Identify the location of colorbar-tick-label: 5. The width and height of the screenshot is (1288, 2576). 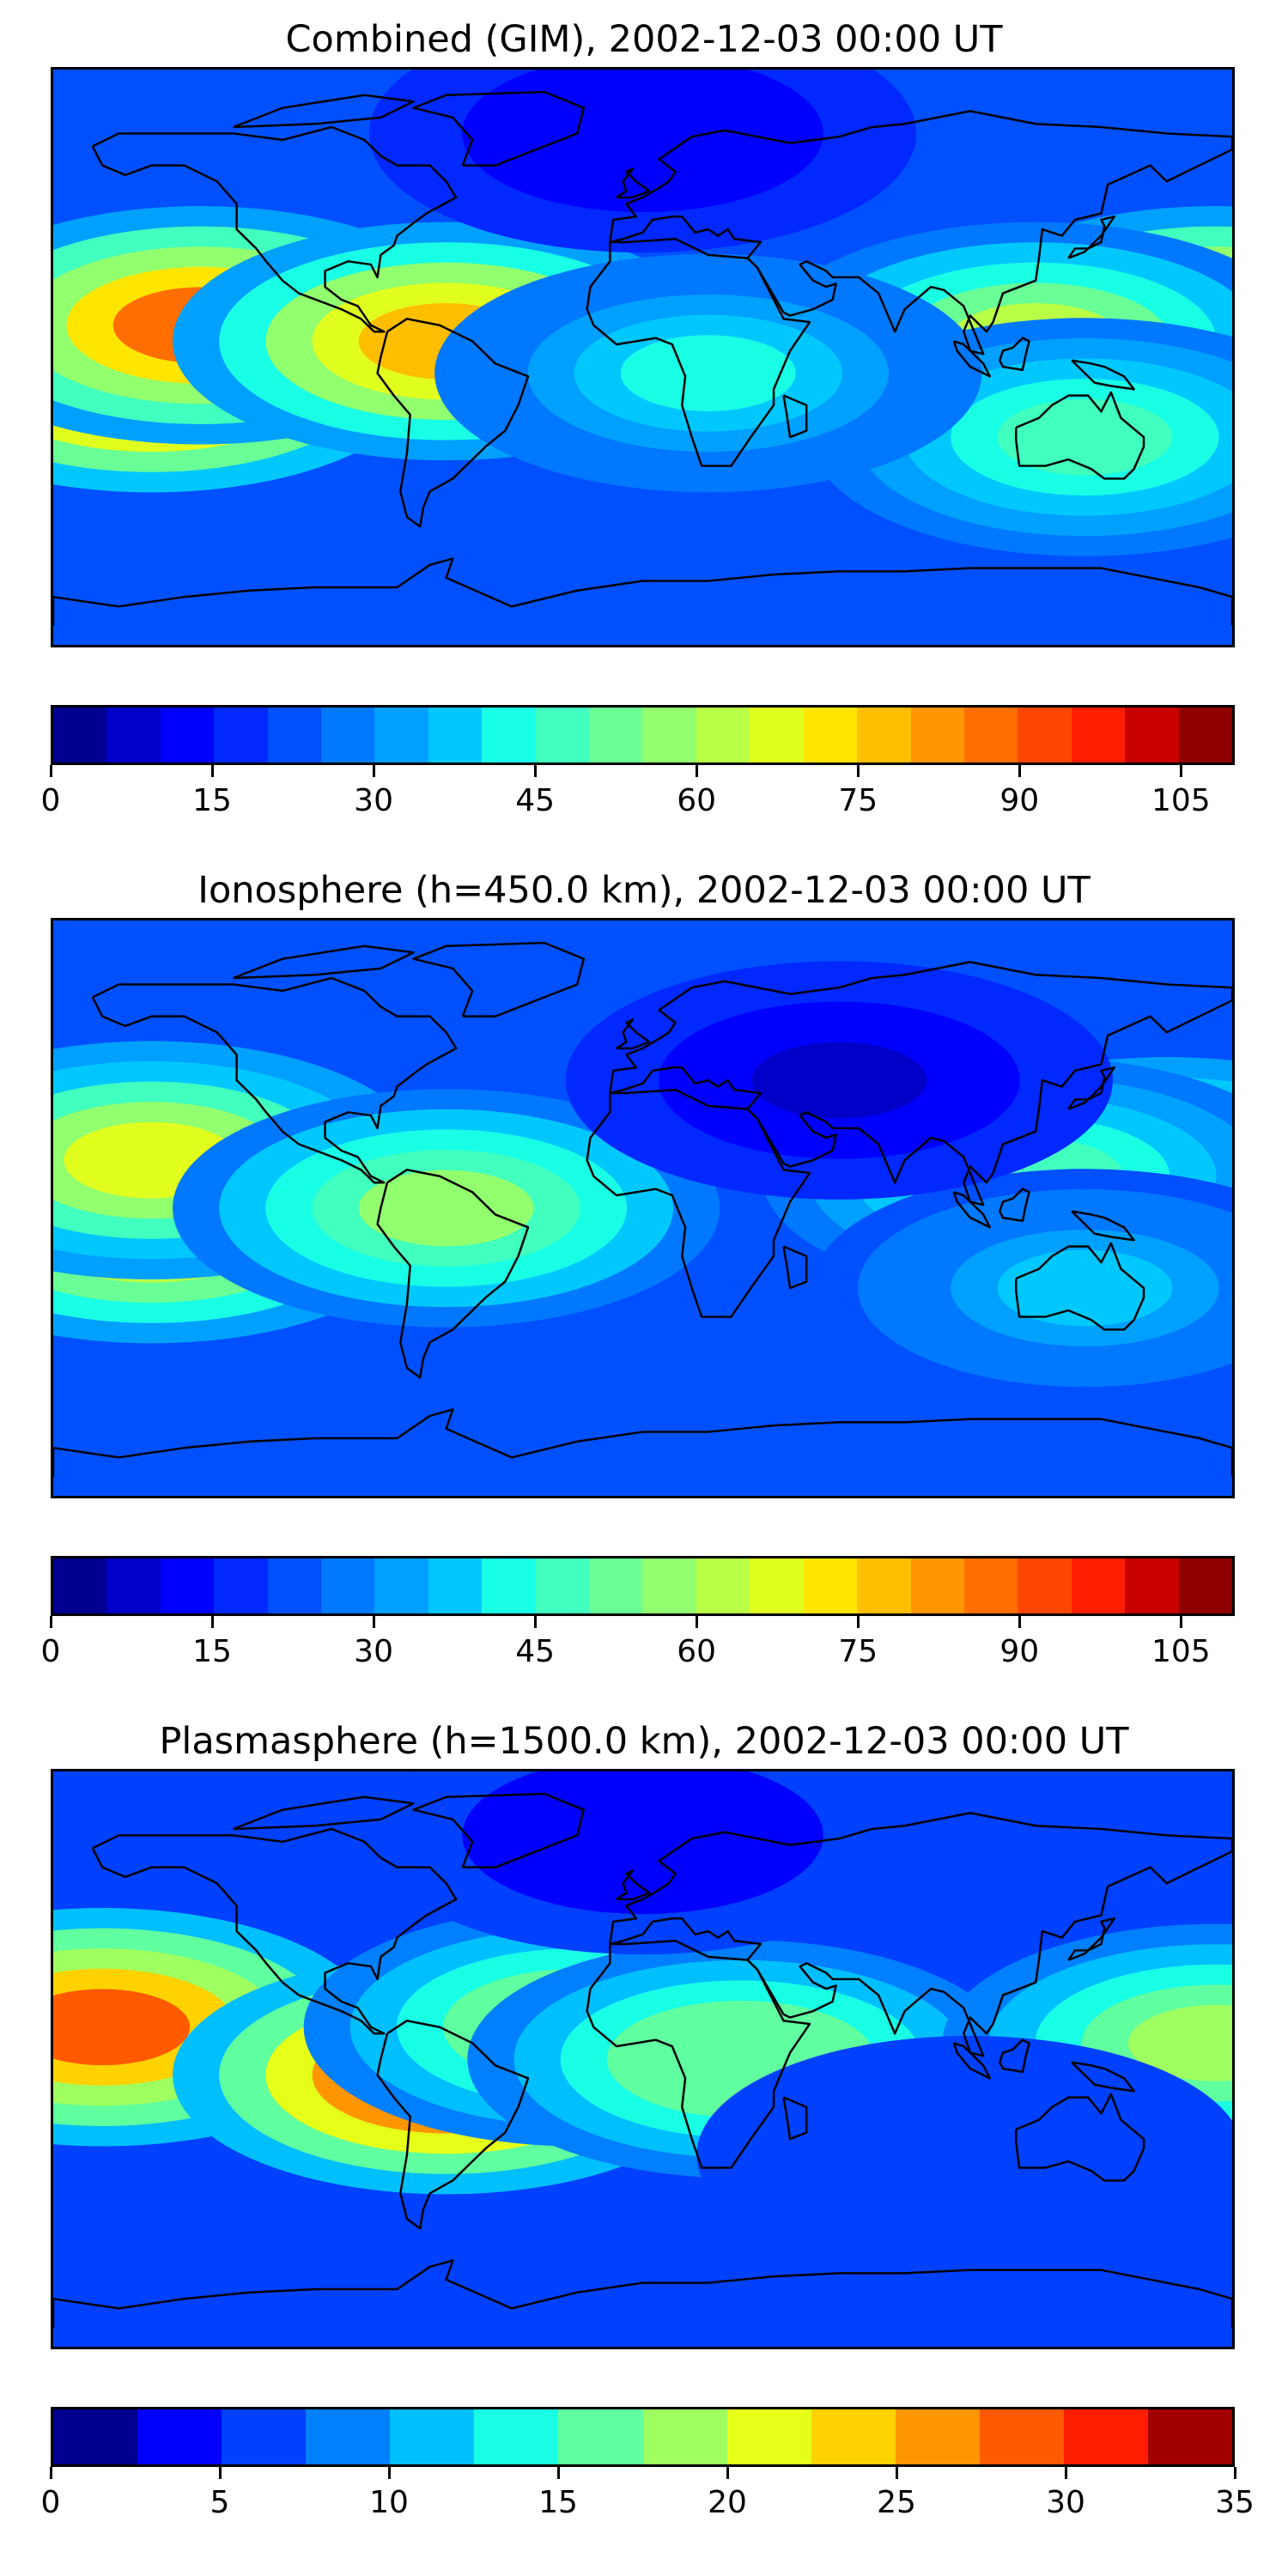
(220, 2502).